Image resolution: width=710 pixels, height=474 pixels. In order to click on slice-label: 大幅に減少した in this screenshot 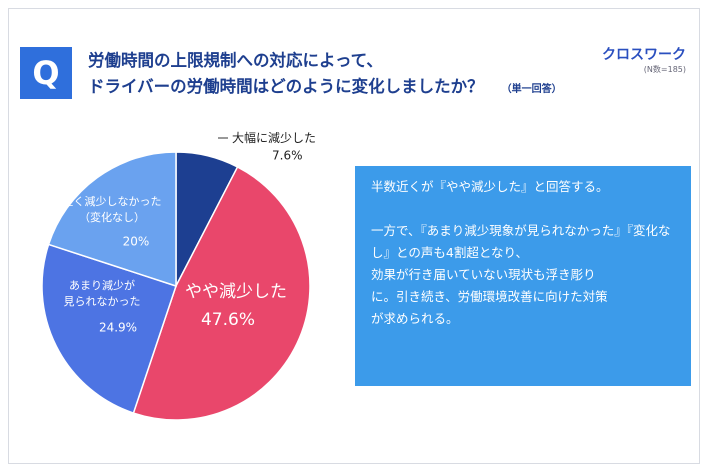, I will do `click(274, 137)`.